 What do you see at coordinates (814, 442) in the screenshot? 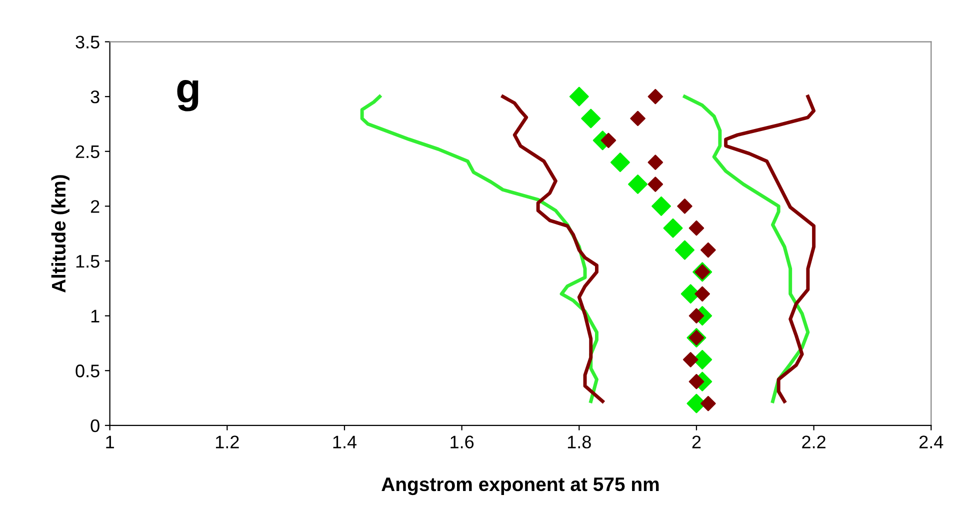
I see `x-tick-label: 2.2` at bounding box center [814, 442].